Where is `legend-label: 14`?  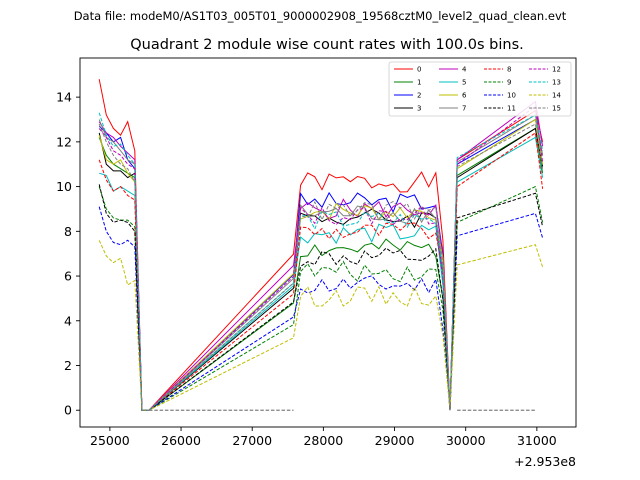
legend-label: 14 is located at coordinates (556, 96).